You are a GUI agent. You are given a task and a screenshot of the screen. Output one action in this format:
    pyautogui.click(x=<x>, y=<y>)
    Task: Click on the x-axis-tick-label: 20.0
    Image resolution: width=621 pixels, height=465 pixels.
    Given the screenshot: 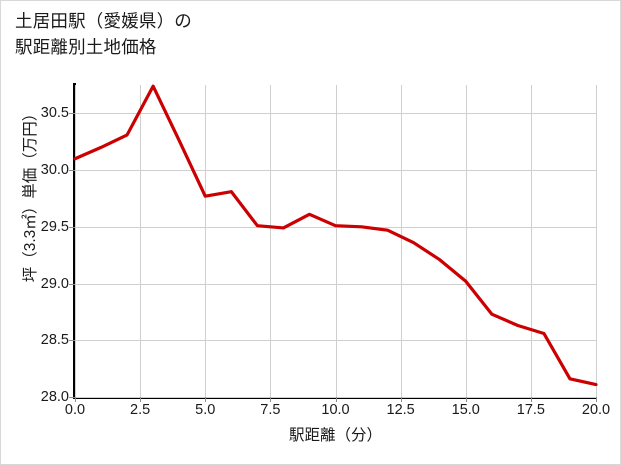 What is the action you would take?
    pyautogui.click(x=596, y=410)
    